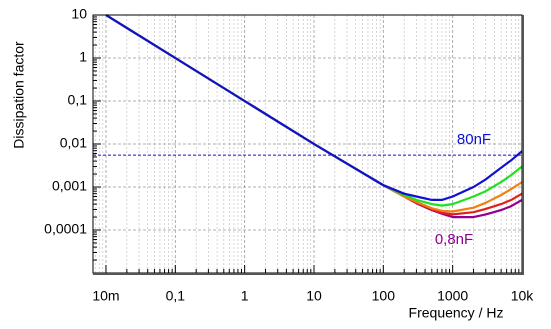 The height and width of the screenshot is (329, 551). Describe the element at coordinates (73, 143) in the screenshot. I see `y-tick-label: 0,01` at that location.